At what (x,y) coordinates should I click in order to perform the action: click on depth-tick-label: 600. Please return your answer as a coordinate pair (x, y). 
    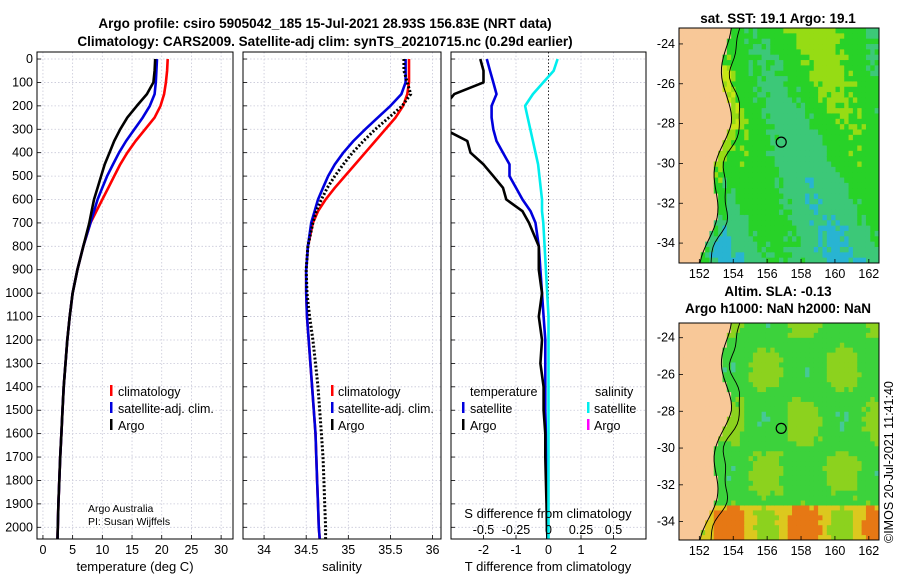
    Looking at the image, I should click on (22, 200).